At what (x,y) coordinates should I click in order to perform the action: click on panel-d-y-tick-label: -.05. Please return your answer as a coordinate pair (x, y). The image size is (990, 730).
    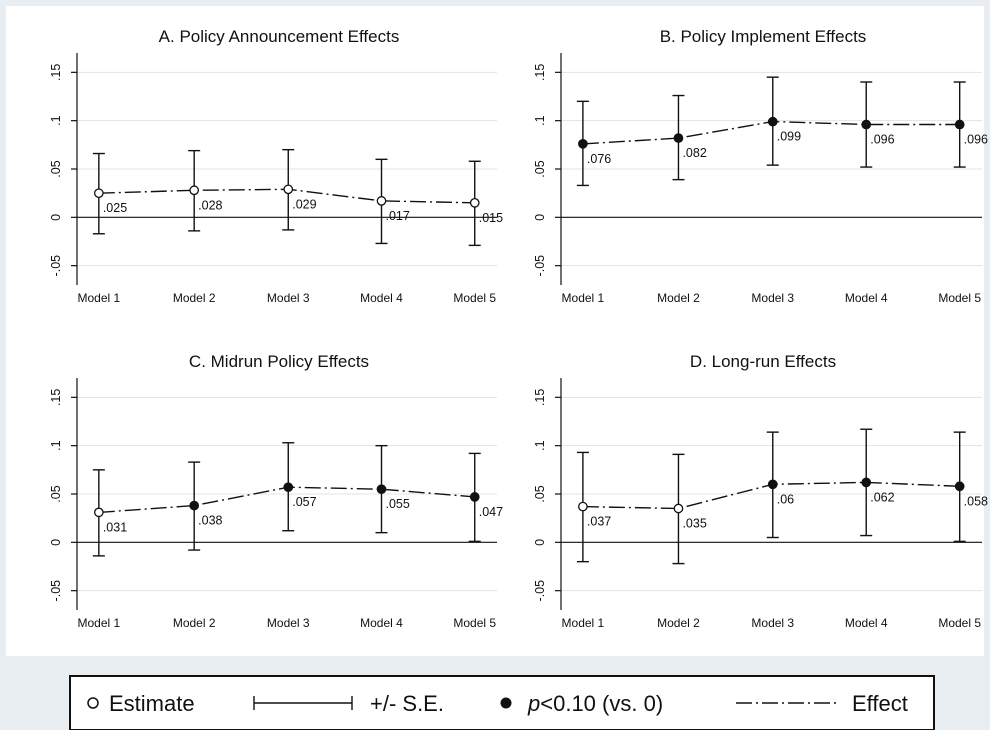
    Looking at the image, I should click on (540, 591).